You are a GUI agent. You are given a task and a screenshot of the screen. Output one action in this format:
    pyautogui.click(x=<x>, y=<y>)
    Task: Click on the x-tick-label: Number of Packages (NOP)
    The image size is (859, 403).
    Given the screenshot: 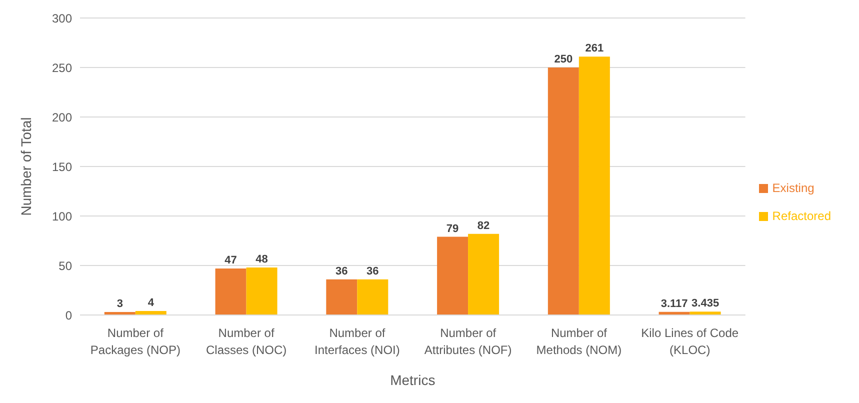 What is the action you would take?
    pyautogui.click(x=135, y=341)
    